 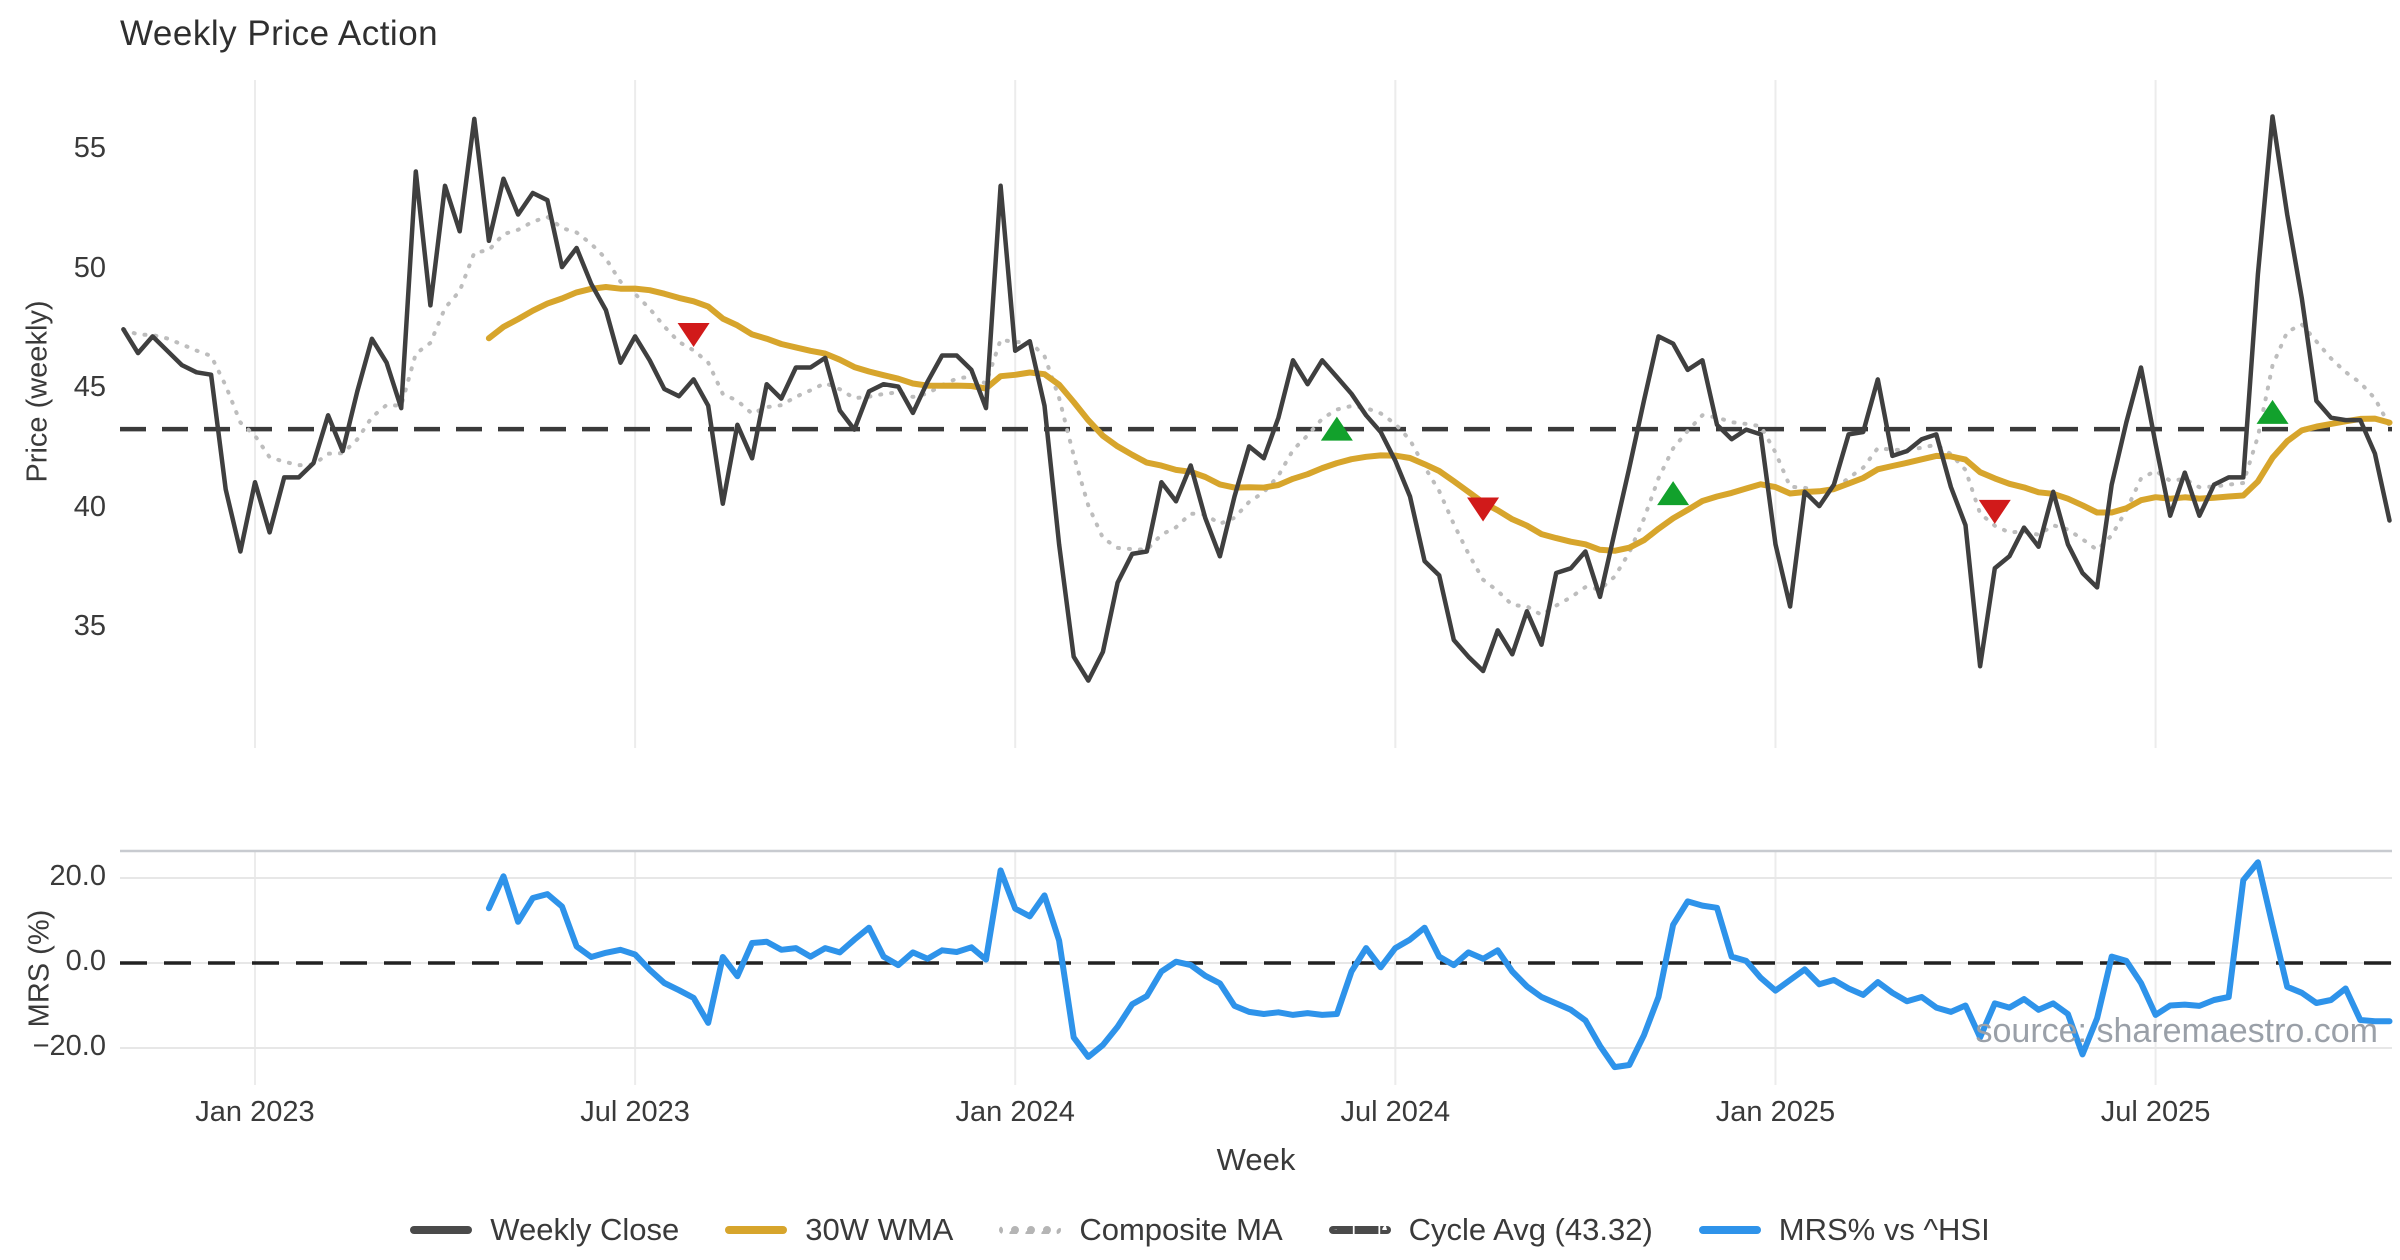 I want to click on legend-item-30w-wma: 30W WMA, so click(x=839, y=1230).